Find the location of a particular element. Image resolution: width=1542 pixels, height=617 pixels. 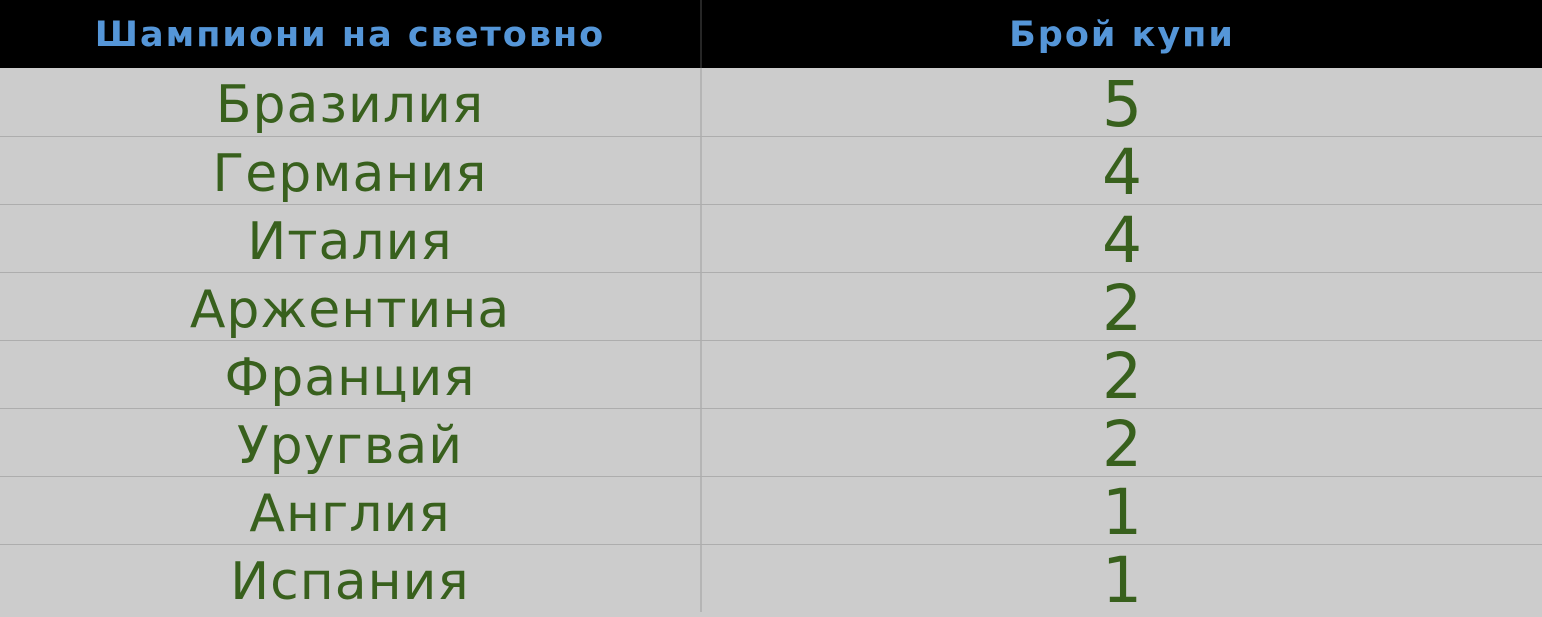

table-row: Германия 4 is located at coordinates (771, 172).